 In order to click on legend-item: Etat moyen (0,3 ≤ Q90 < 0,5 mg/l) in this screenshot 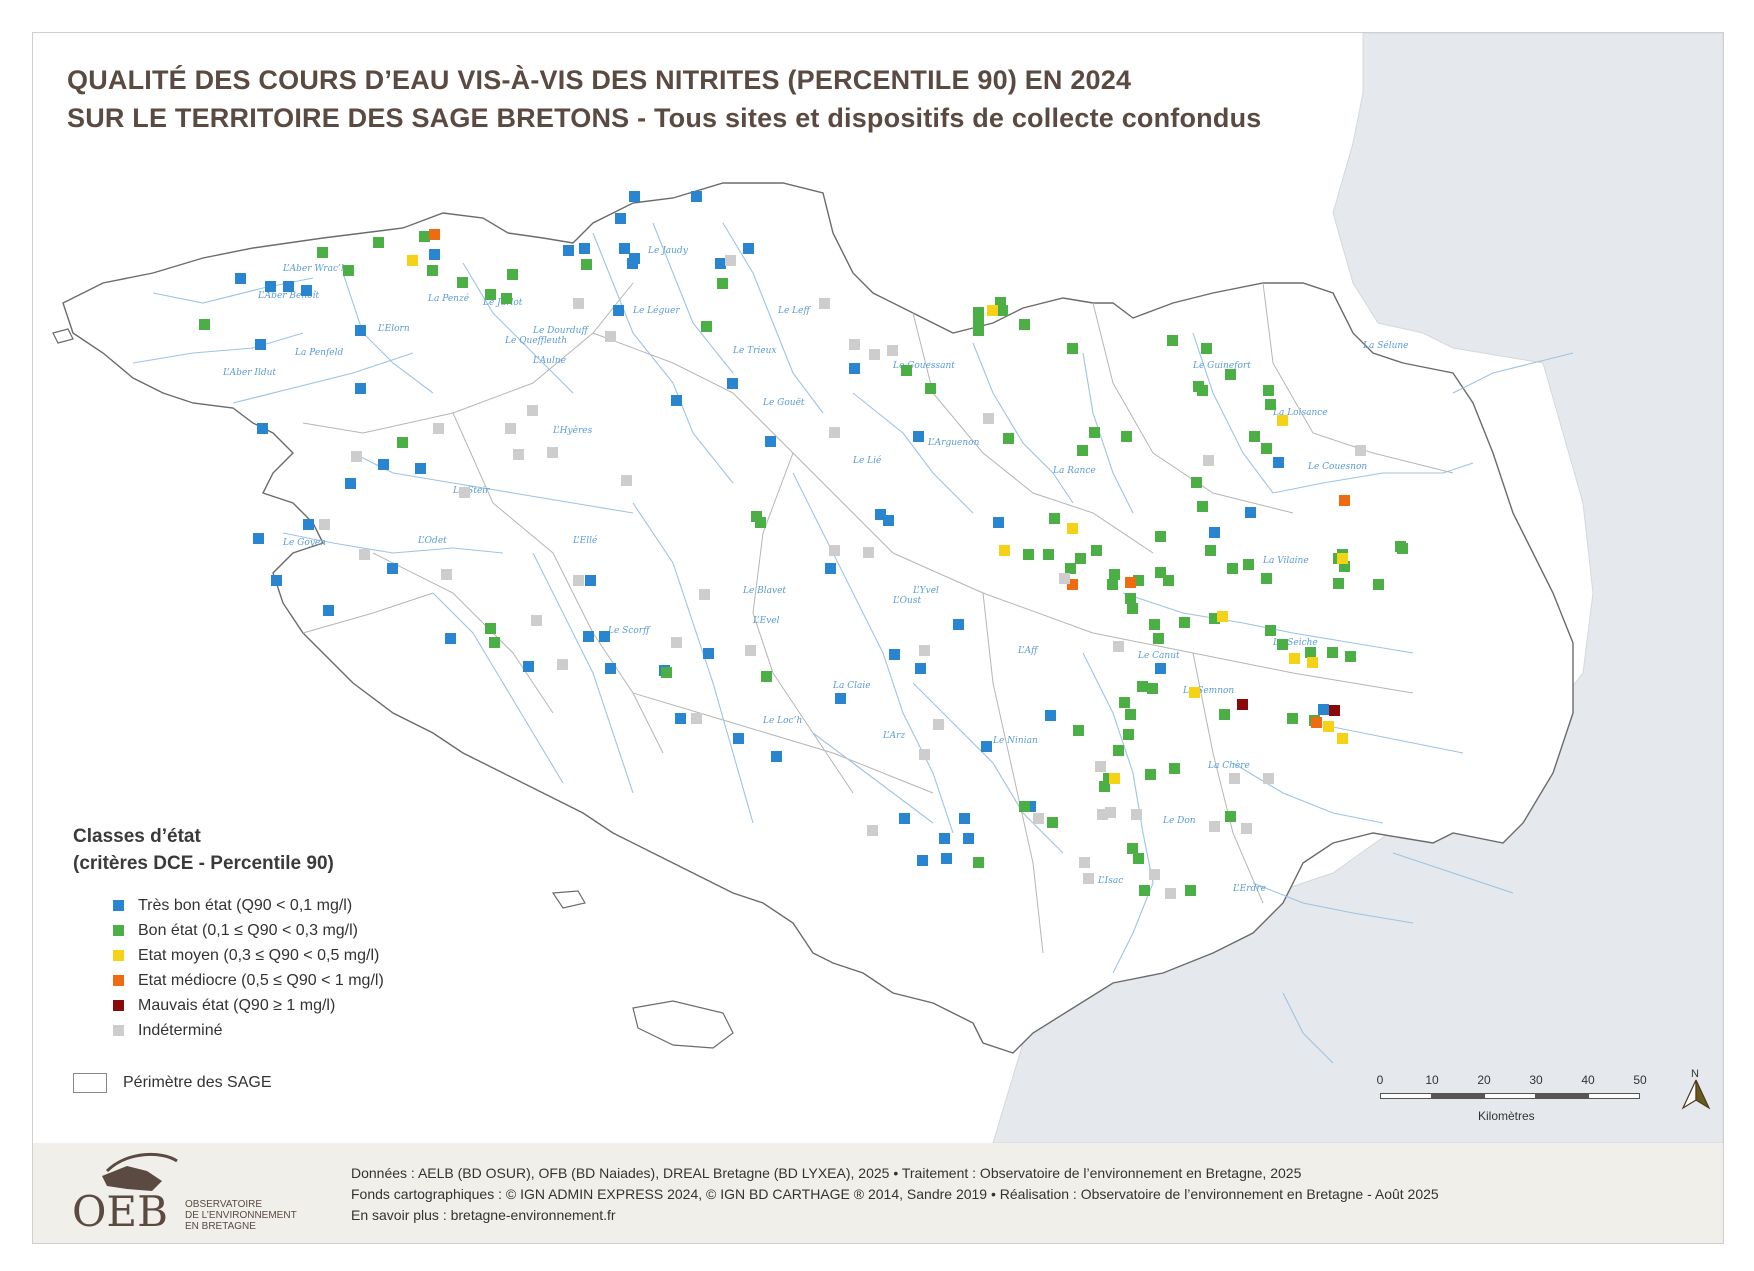, I will do `click(248, 955)`.